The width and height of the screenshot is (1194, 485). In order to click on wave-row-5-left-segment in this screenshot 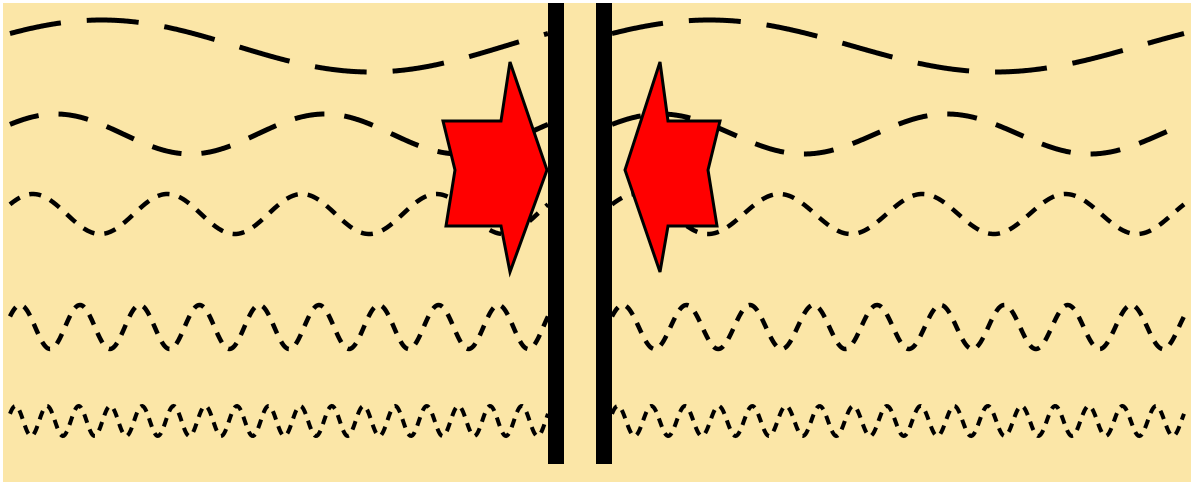, I will do `click(279, 421)`.